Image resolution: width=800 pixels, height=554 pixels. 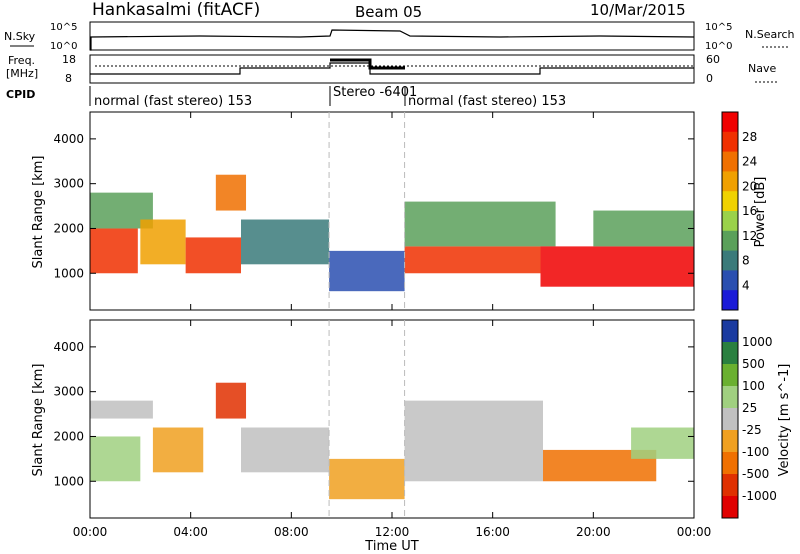 What do you see at coordinates (68, 392) in the screenshot?
I see `velocity-ytick-label: 3000` at bounding box center [68, 392].